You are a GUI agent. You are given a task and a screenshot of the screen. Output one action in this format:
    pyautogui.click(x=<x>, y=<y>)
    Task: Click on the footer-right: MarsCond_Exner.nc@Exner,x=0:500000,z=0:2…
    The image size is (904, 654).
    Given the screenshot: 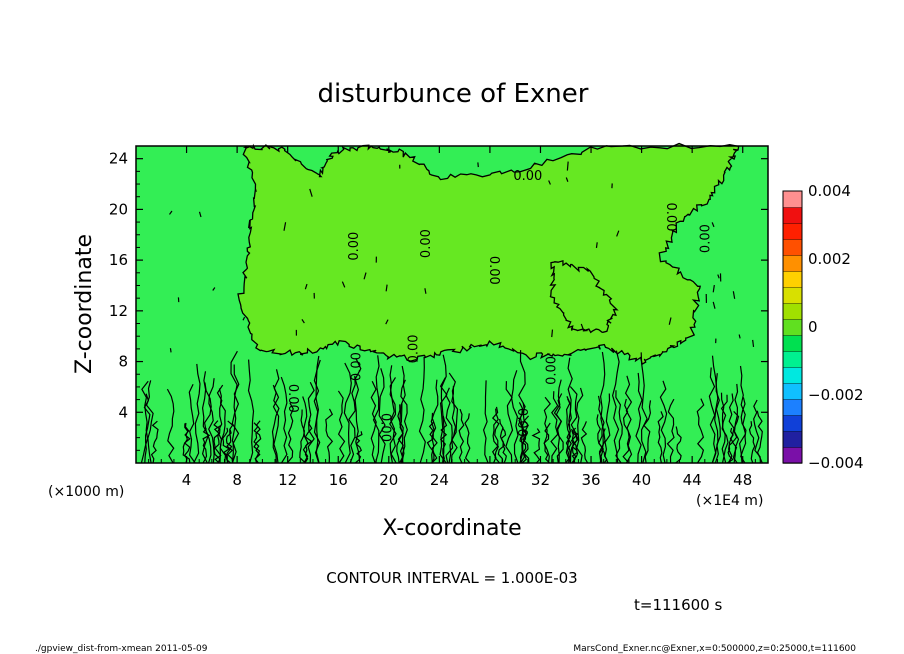 What is the action you would take?
    pyautogui.click(x=714, y=649)
    